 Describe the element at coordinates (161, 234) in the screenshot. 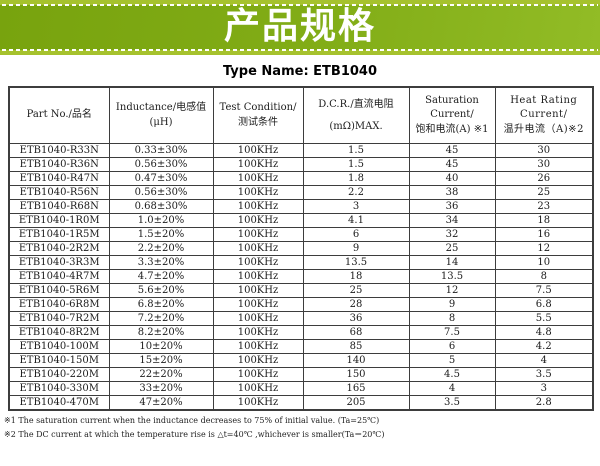

I see `inductance-cell: 1.5±20%` at that location.